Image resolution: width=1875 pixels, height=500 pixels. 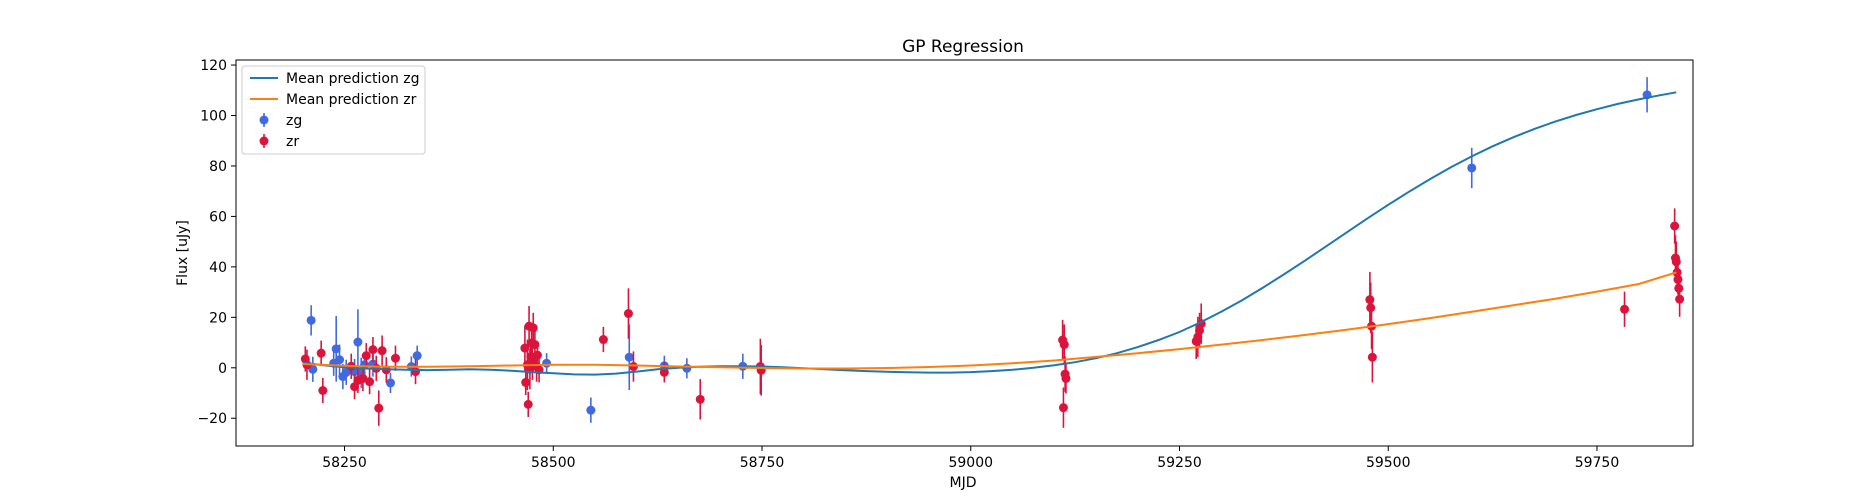 What do you see at coordinates (963, 47) in the screenshot?
I see `chart-title: GP Regression` at bounding box center [963, 47].